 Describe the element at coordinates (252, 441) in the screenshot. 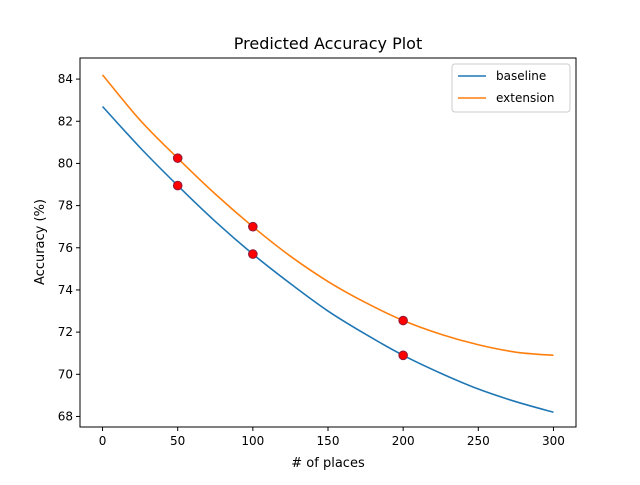

I see `x-tick-label: 100` at that location.